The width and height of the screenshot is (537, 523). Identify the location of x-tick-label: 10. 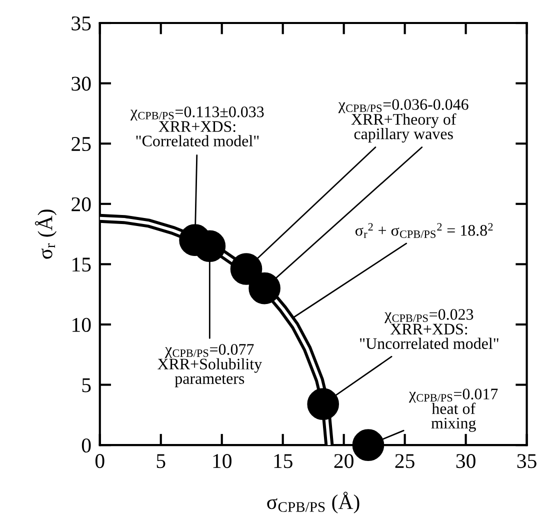
(222, 461).